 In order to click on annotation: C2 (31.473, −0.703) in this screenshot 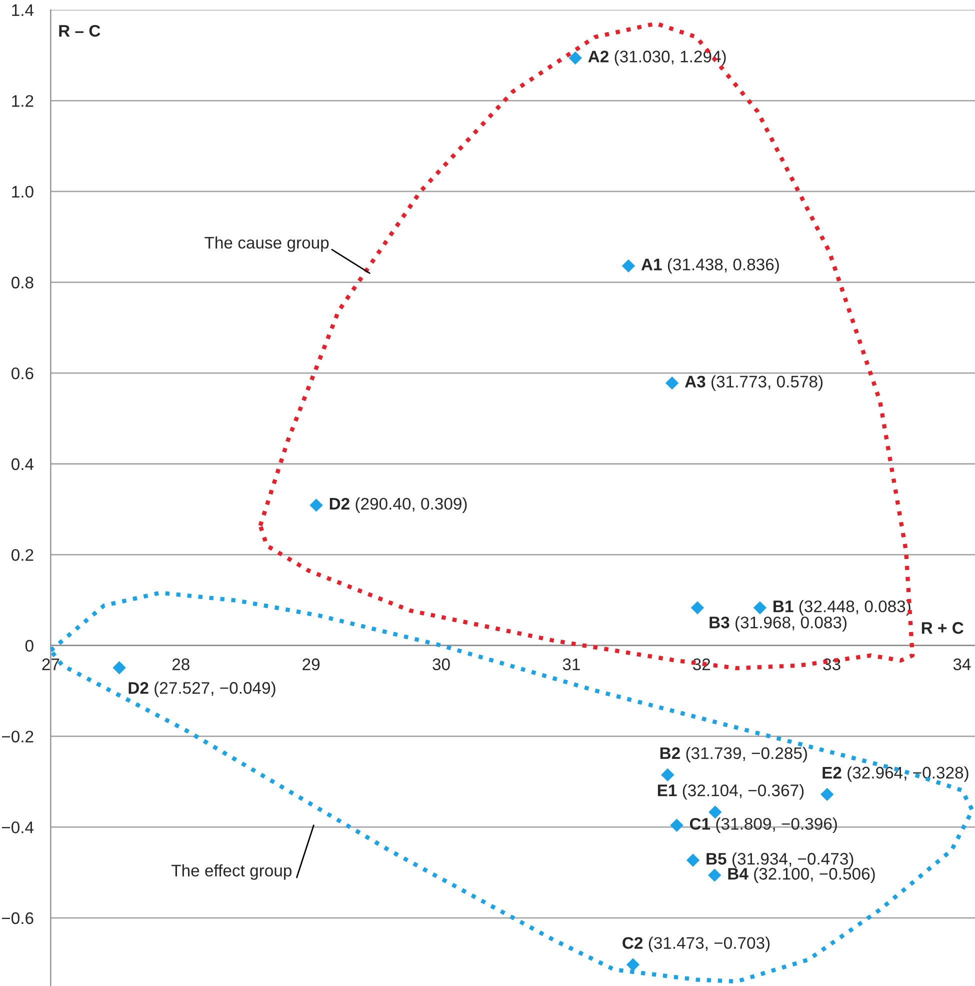, I will do `click(696, 944)`.